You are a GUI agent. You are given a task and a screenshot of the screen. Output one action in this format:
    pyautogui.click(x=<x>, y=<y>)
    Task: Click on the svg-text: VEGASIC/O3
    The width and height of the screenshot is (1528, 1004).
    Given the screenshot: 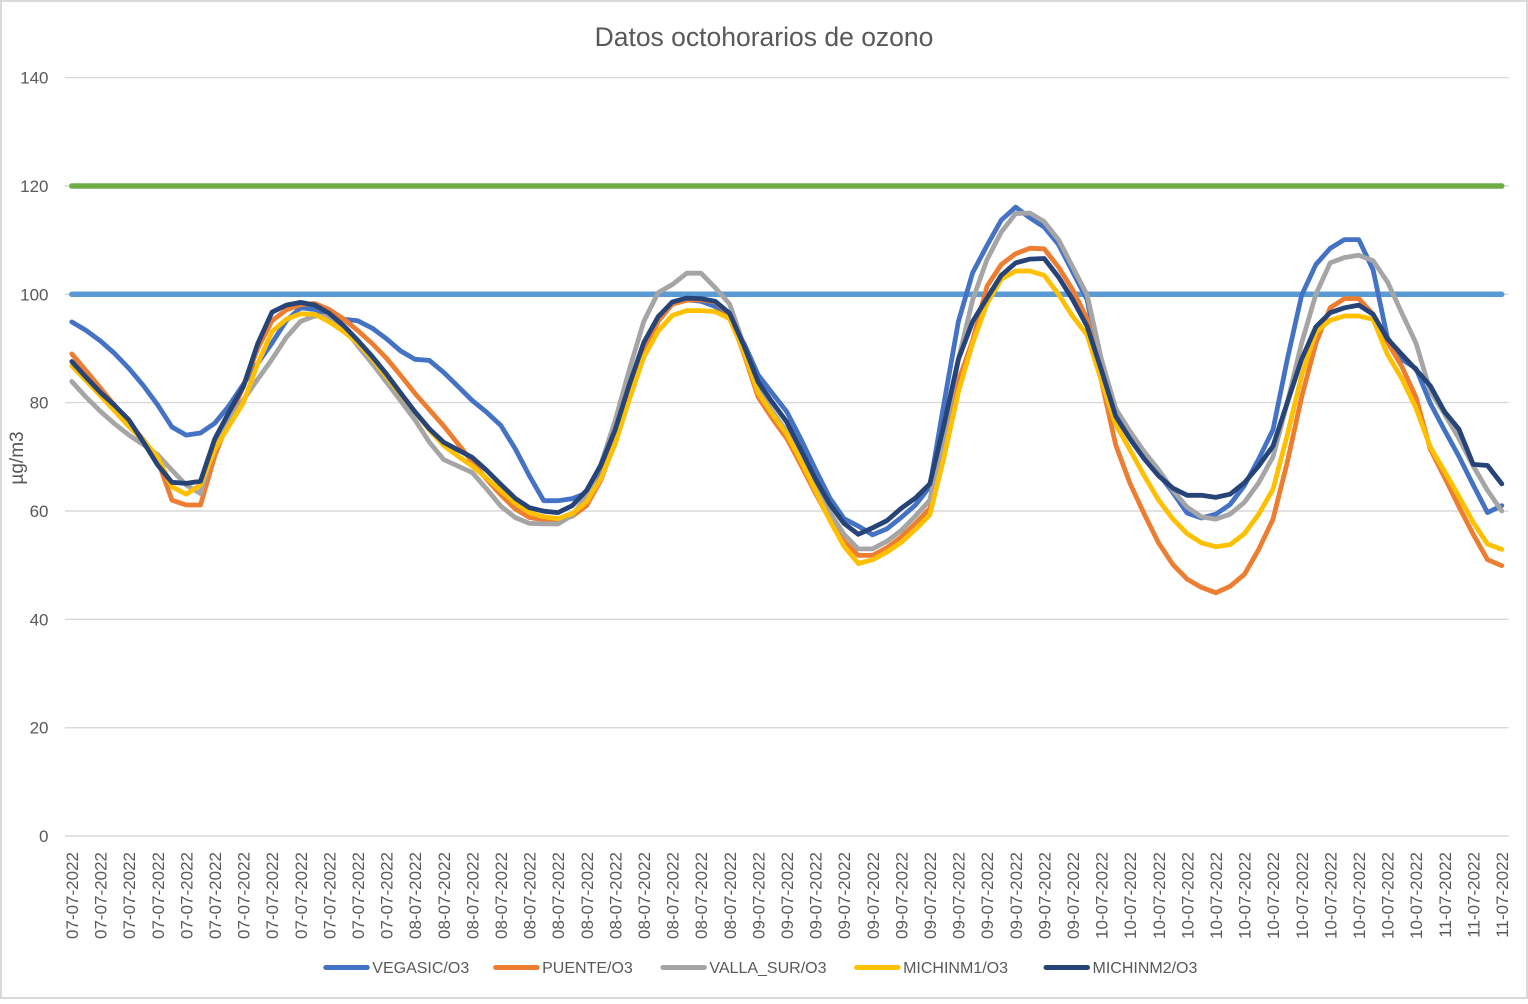 What is the action you would take?
    pyautogui.click(x=420, y=968)
    